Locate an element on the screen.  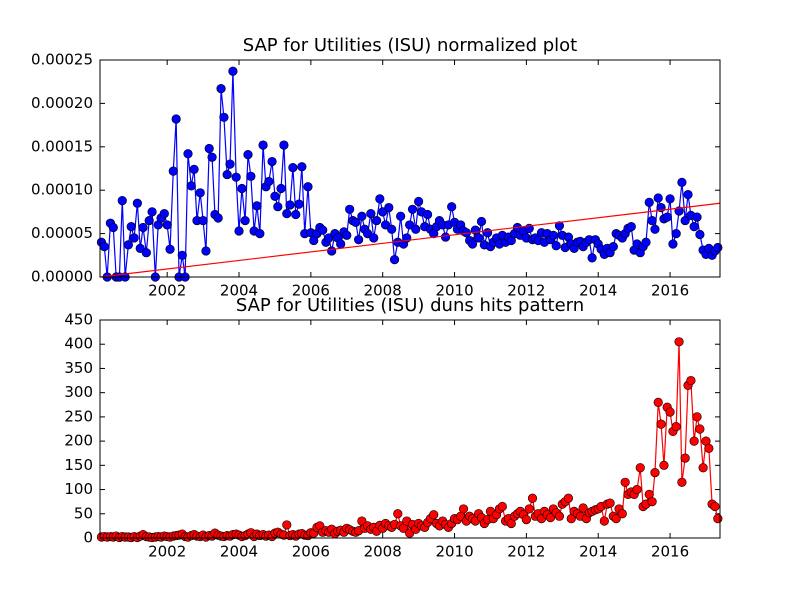
y-tick-label: 0.00020 is located at coordinates (62, 103).